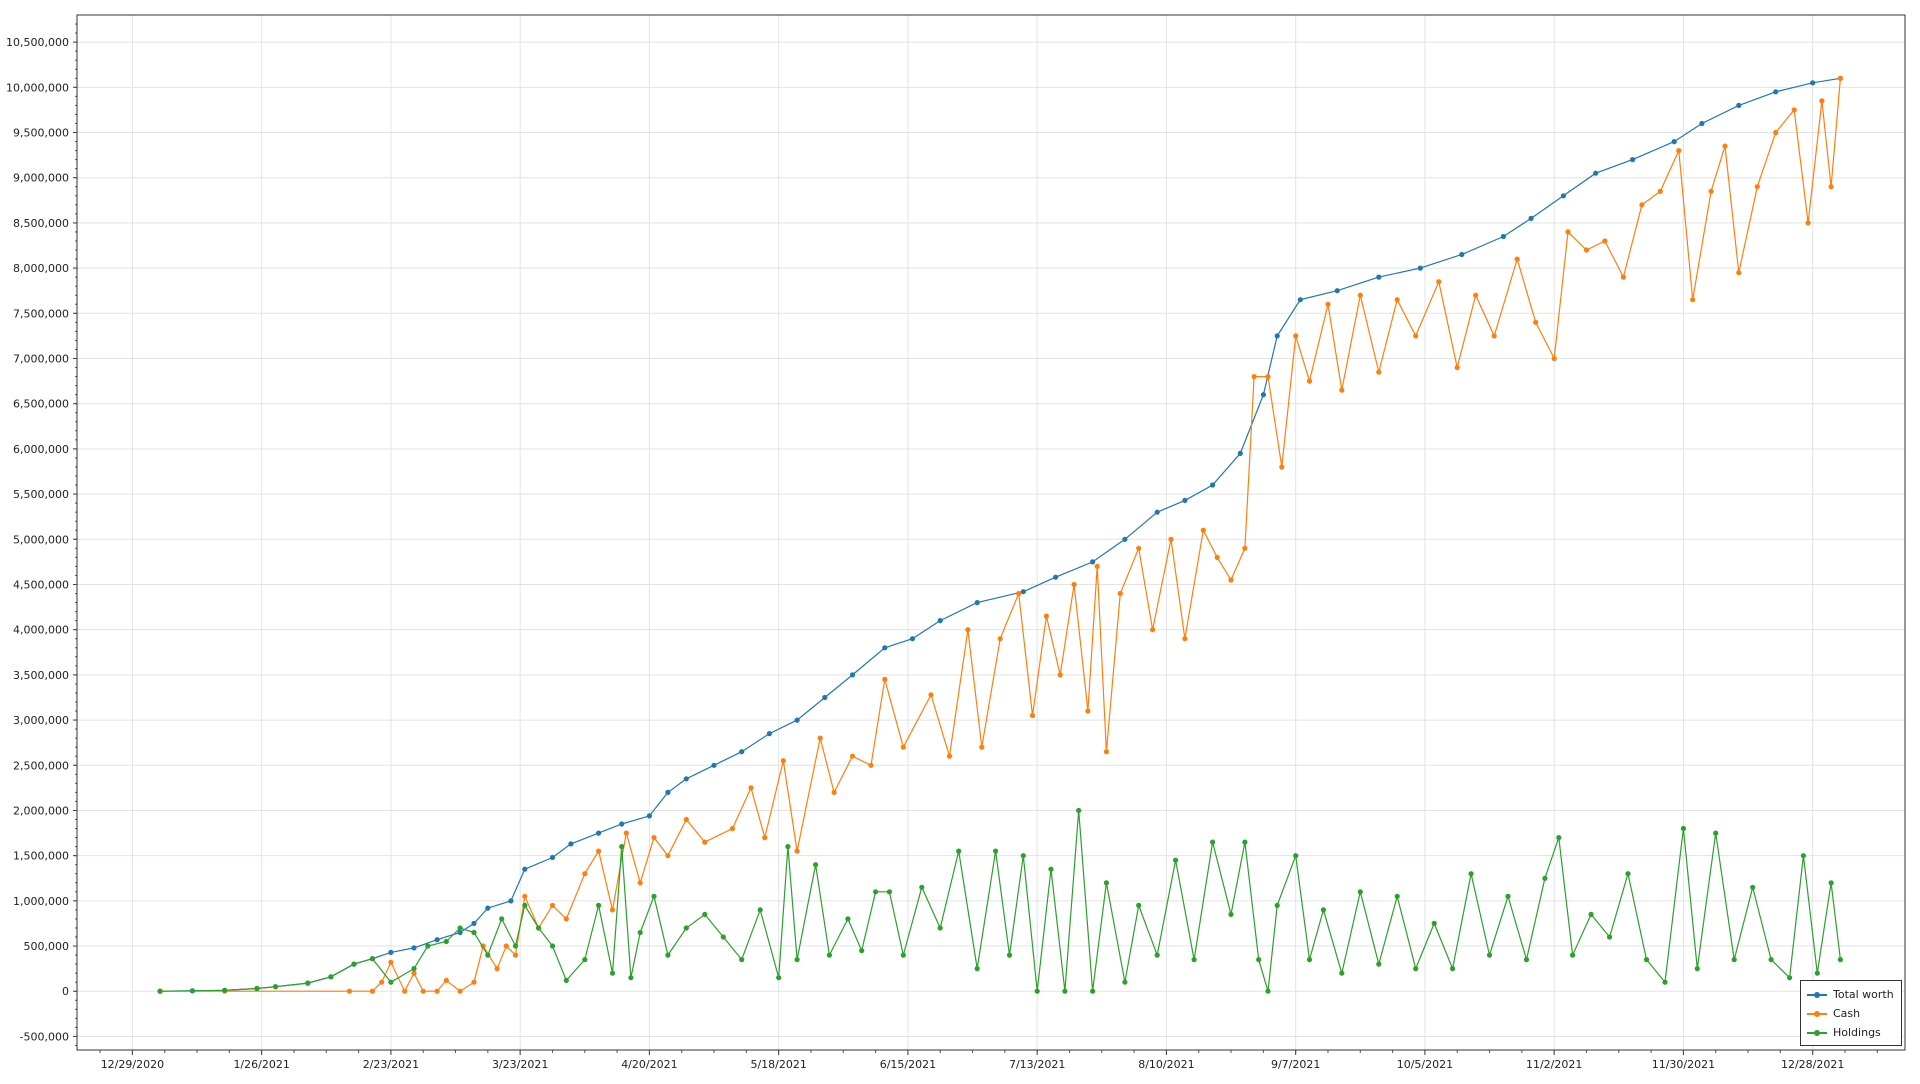 This screenshot has width=1920, height=1084. Describe the element at coordinates (41, 313) in the screenshot. I see `y-tick-label: 7,500,000` at that location.